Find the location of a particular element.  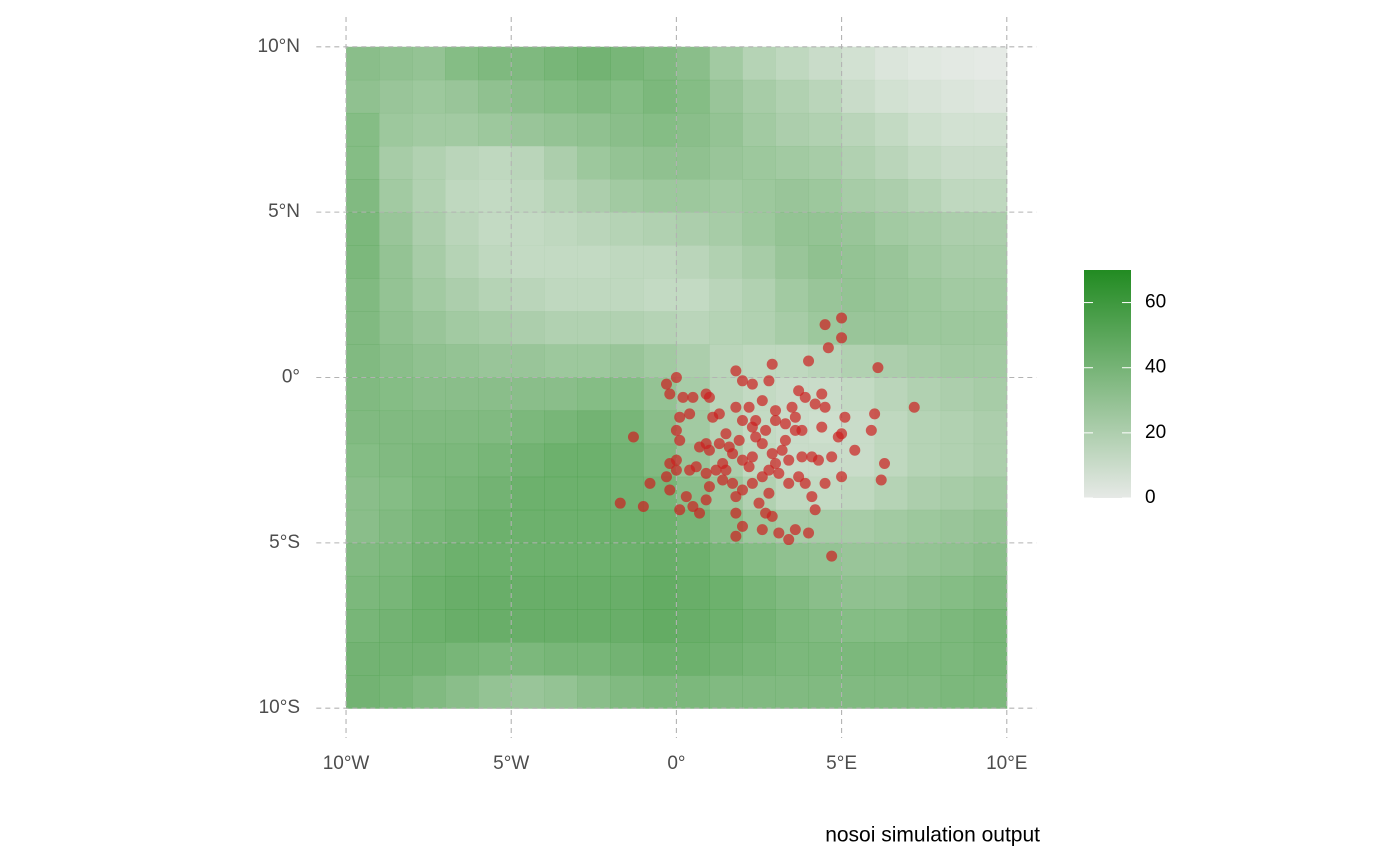

y-tick-label: 5°N is located at coordinates (284, 211).